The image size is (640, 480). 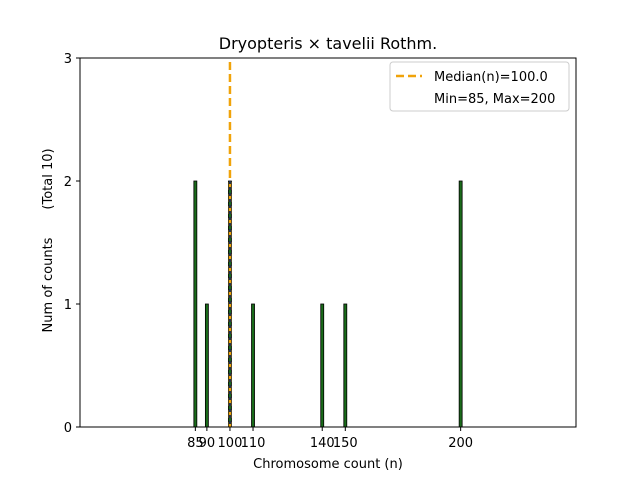 What do you see at coordinates (68, 182) in the screenshot?
I see `y-tick-label-2: 2` at bounding box center [68, 182].